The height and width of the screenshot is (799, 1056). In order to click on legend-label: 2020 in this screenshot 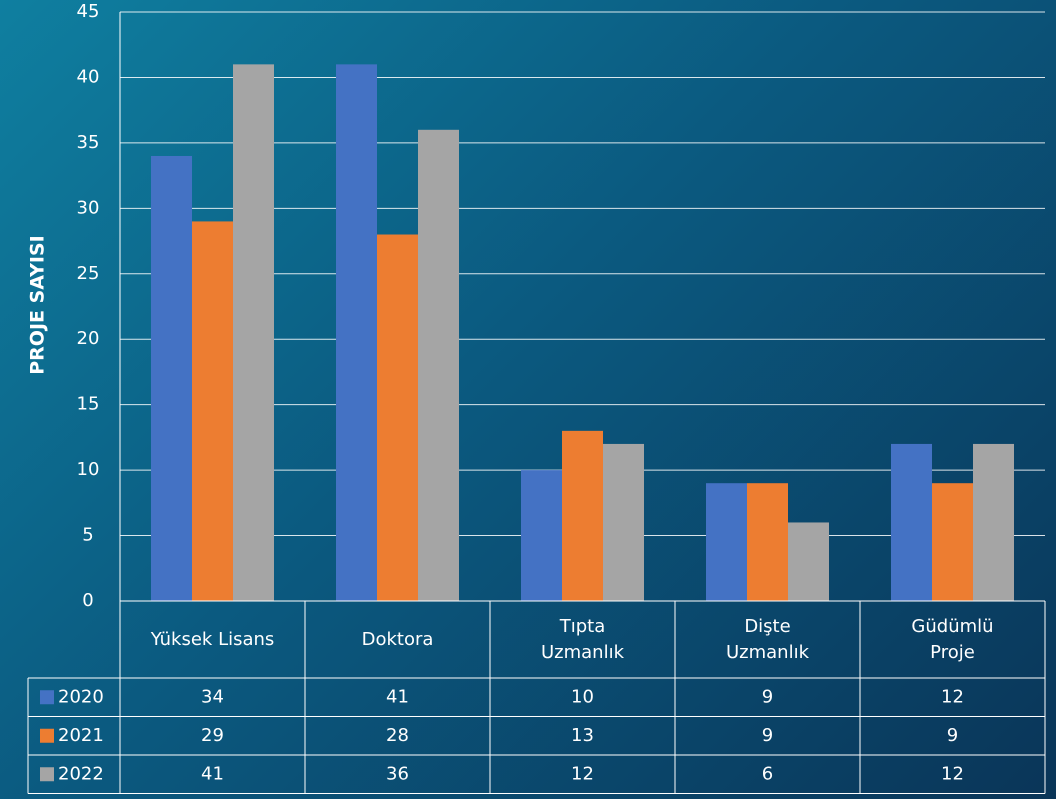, I will do `click(81, 696)`.